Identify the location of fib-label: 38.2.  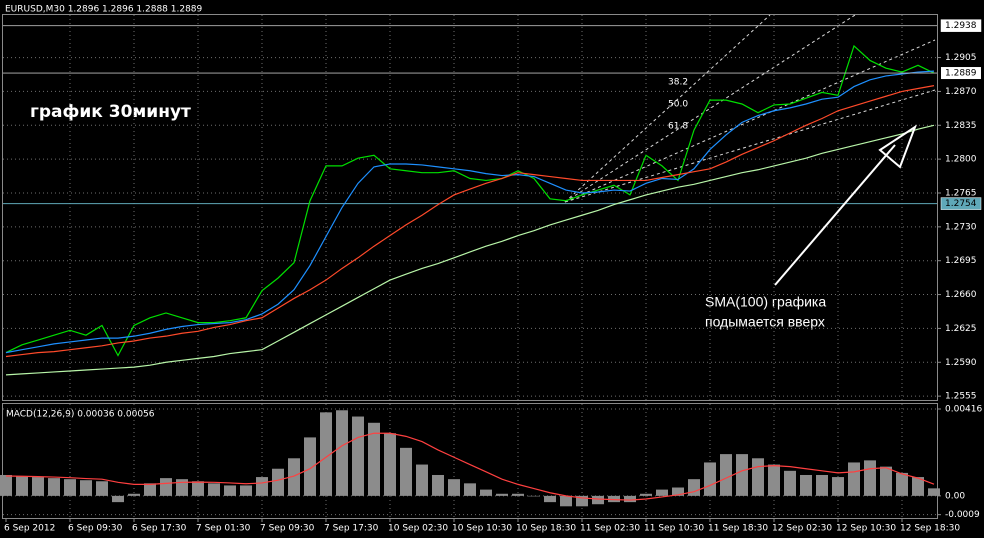
(678, 83).